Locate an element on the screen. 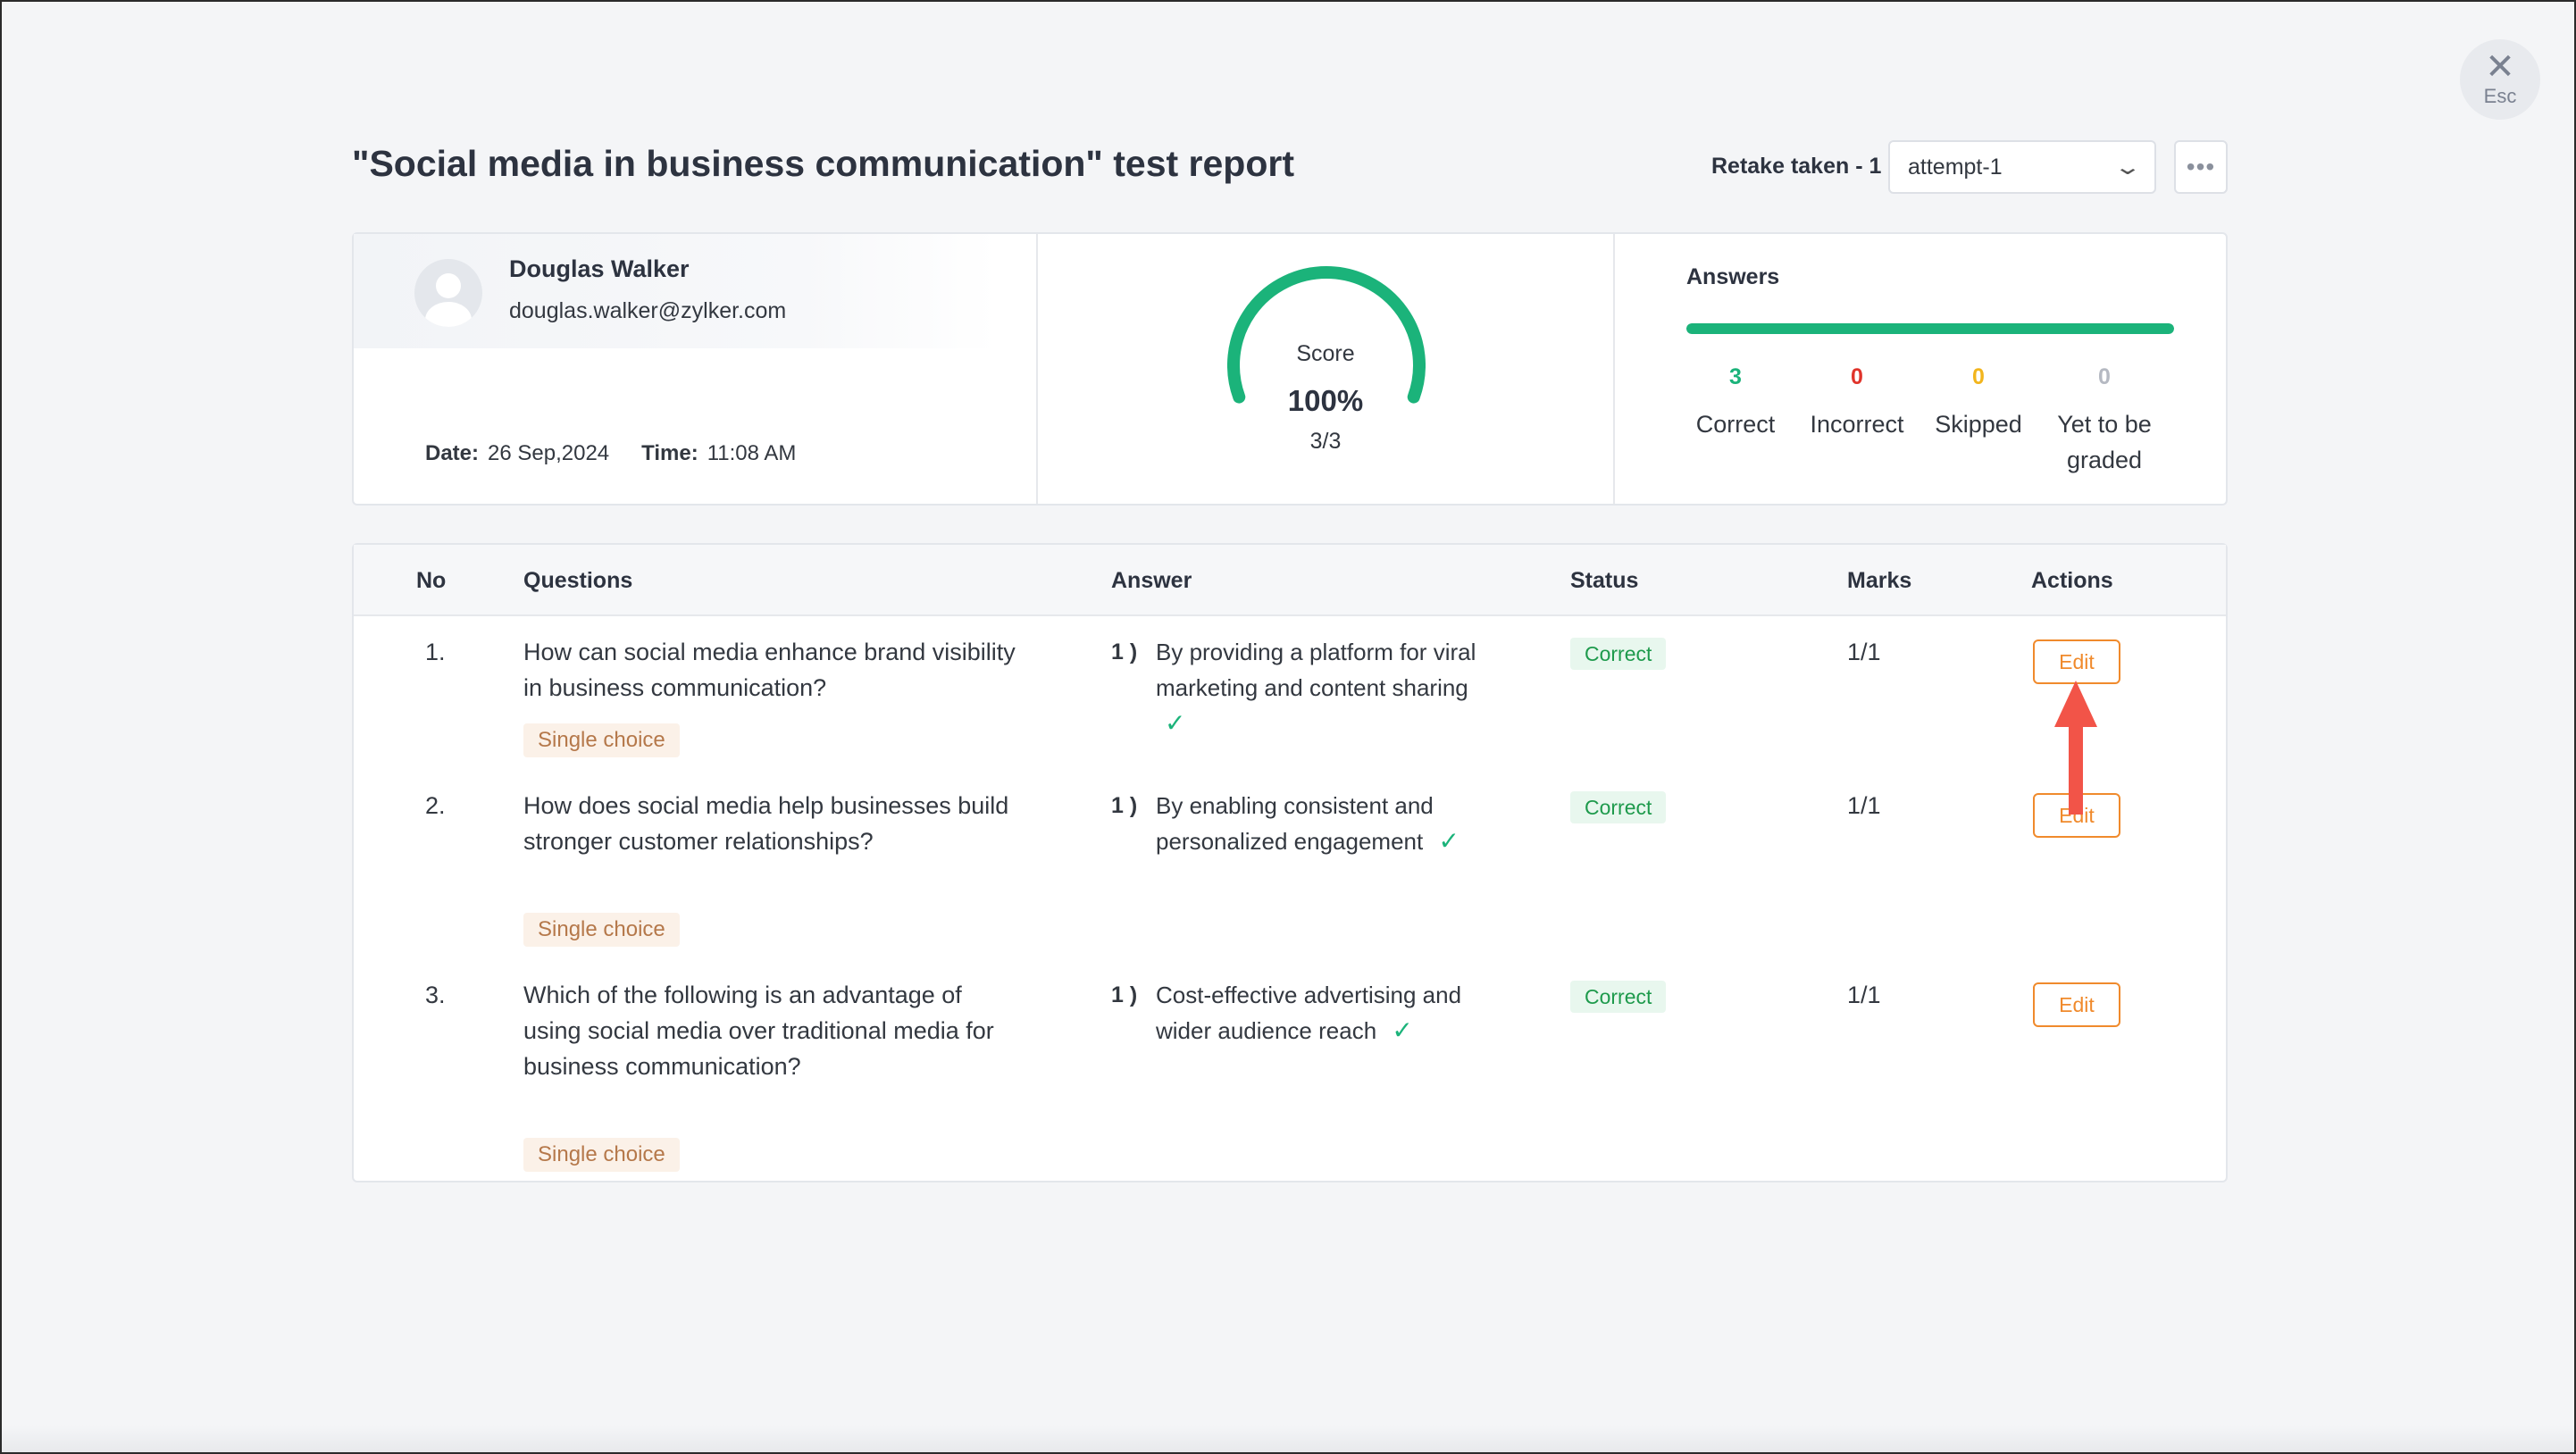  answers-bar is located at coordinates (1930, 328).